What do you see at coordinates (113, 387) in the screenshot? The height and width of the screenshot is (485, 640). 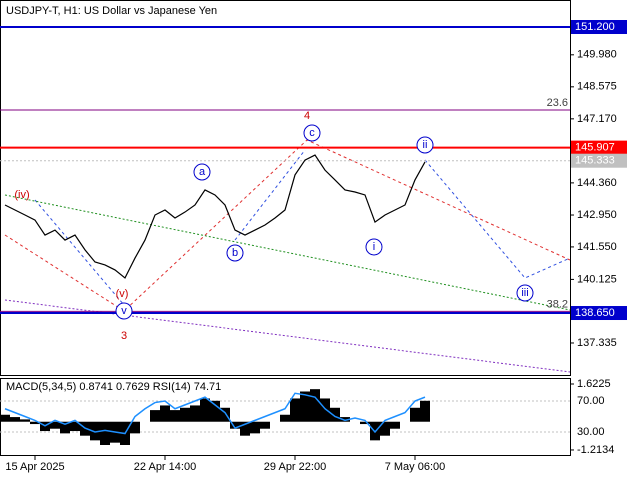 I see `indicator-title: MACD(5,34,5) 0.8741 0.7629 RSI(14) 74.71` at bounding box center [113, 387].